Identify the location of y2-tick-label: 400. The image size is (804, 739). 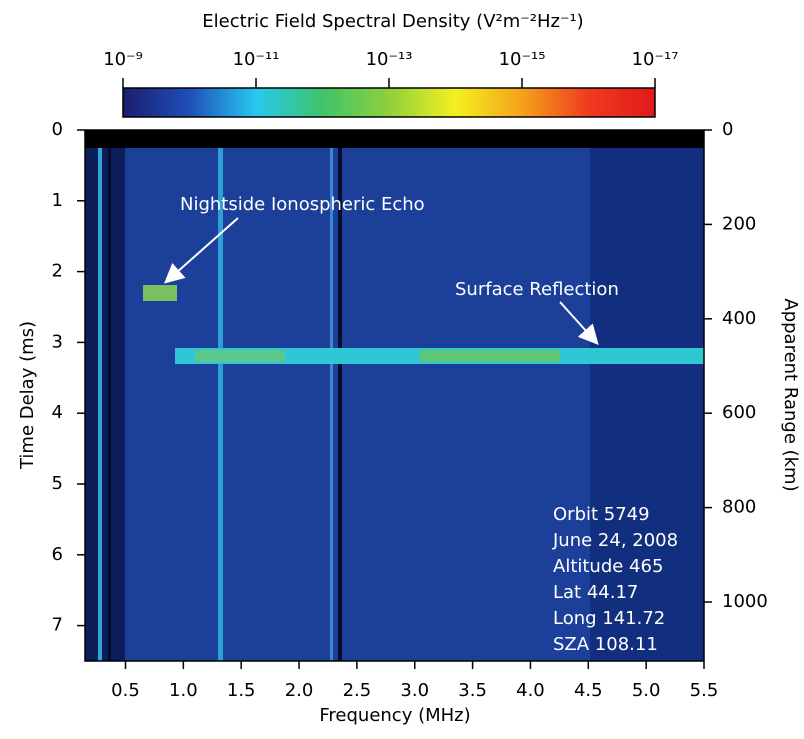
(739, 318).